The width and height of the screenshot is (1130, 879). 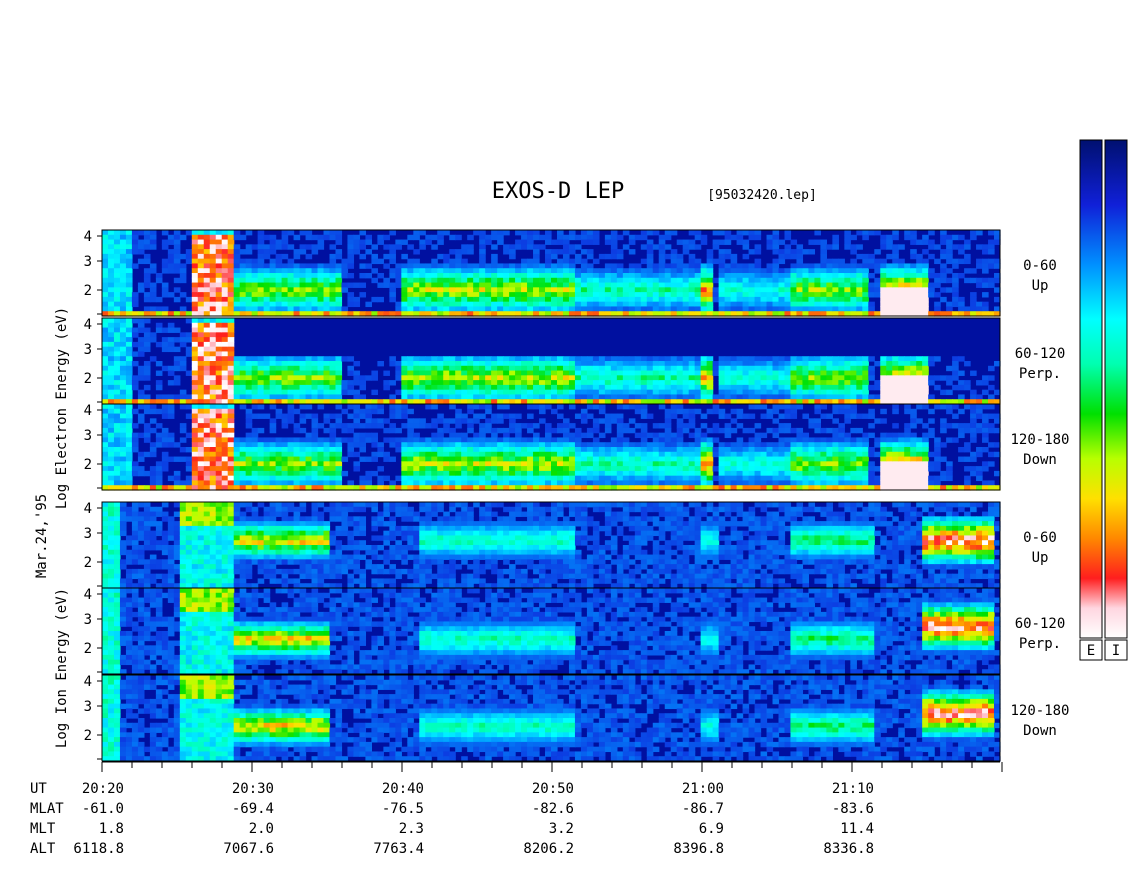 I want to click on orbit-row-value: -61.0, so click(x=103, y=809).